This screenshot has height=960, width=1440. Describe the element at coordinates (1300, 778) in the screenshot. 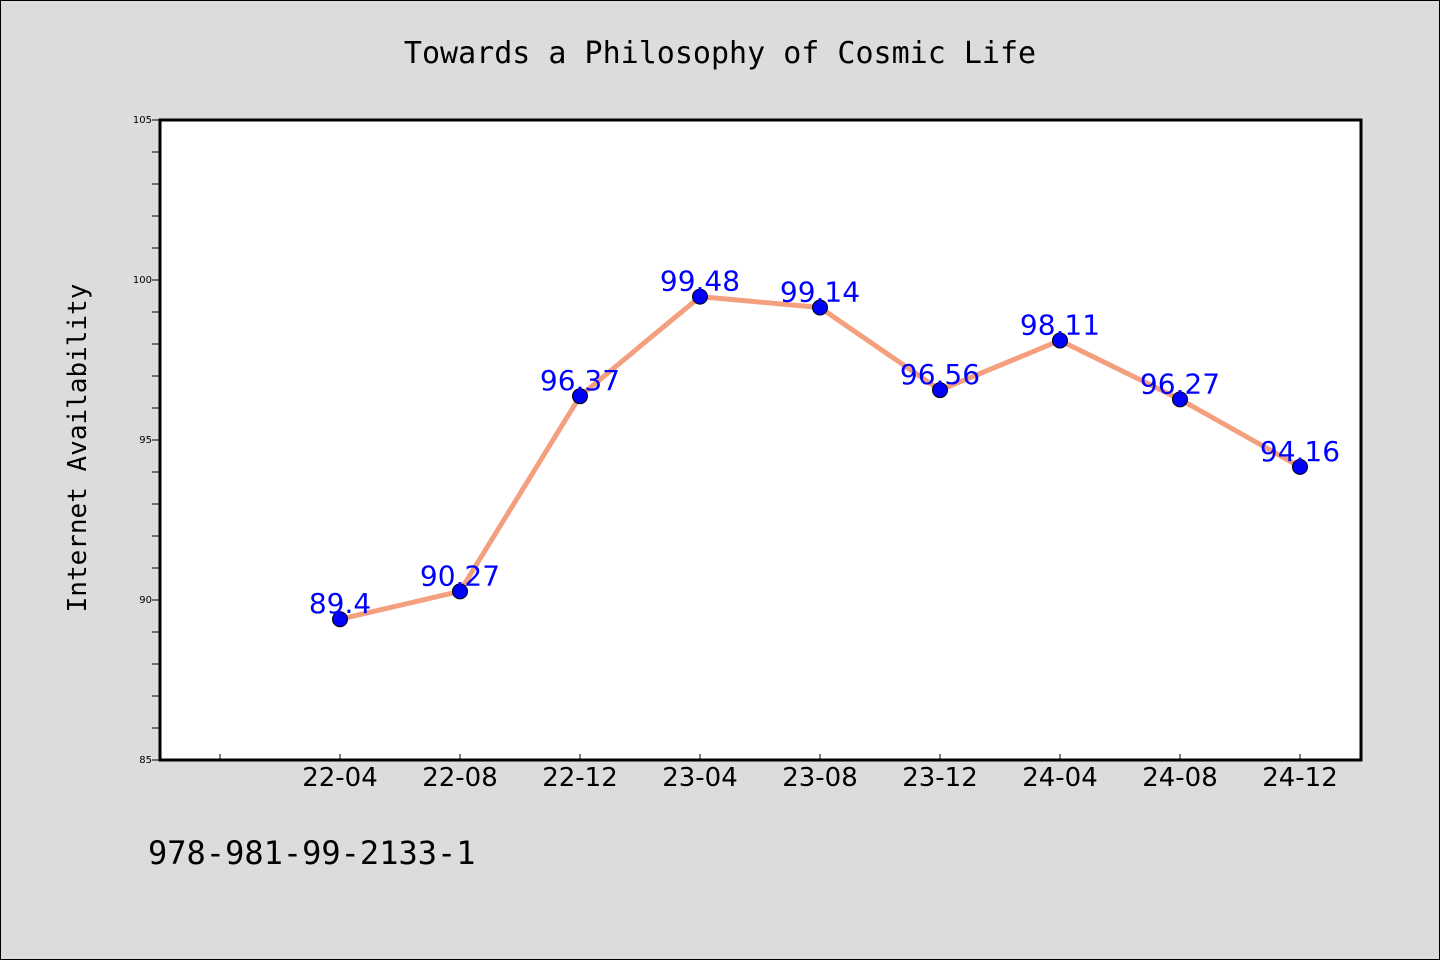

I see `x-tick-label: 24-12` at that location.